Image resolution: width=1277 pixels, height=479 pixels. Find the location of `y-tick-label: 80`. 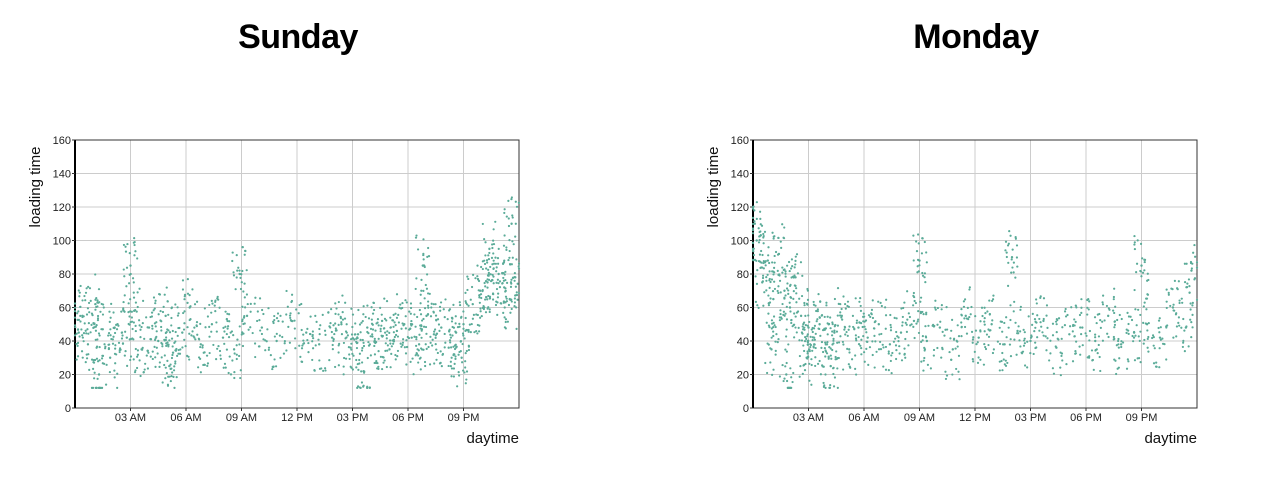

y-tick-label: 80 is located at coordinates (743, 275).